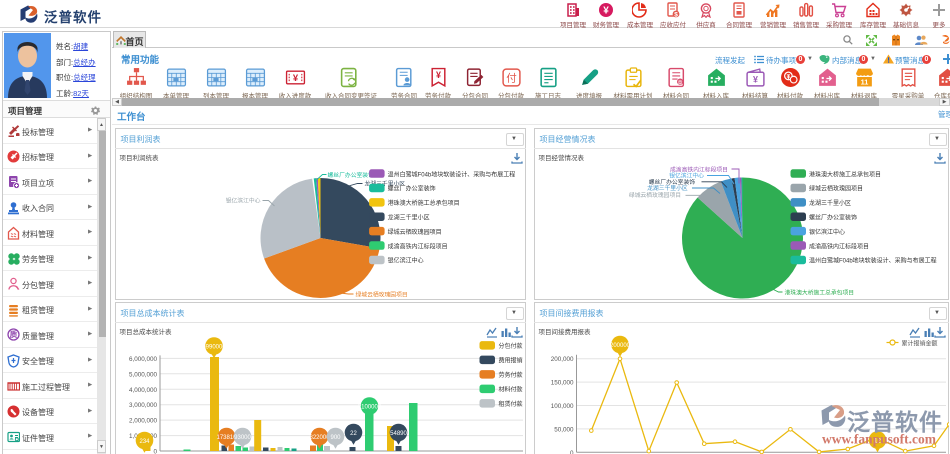 This screenshot has height=454, width=950. Describe the element at coordinates (398, 434) in the screenshot. I see `svg-text: 54890` at that location.